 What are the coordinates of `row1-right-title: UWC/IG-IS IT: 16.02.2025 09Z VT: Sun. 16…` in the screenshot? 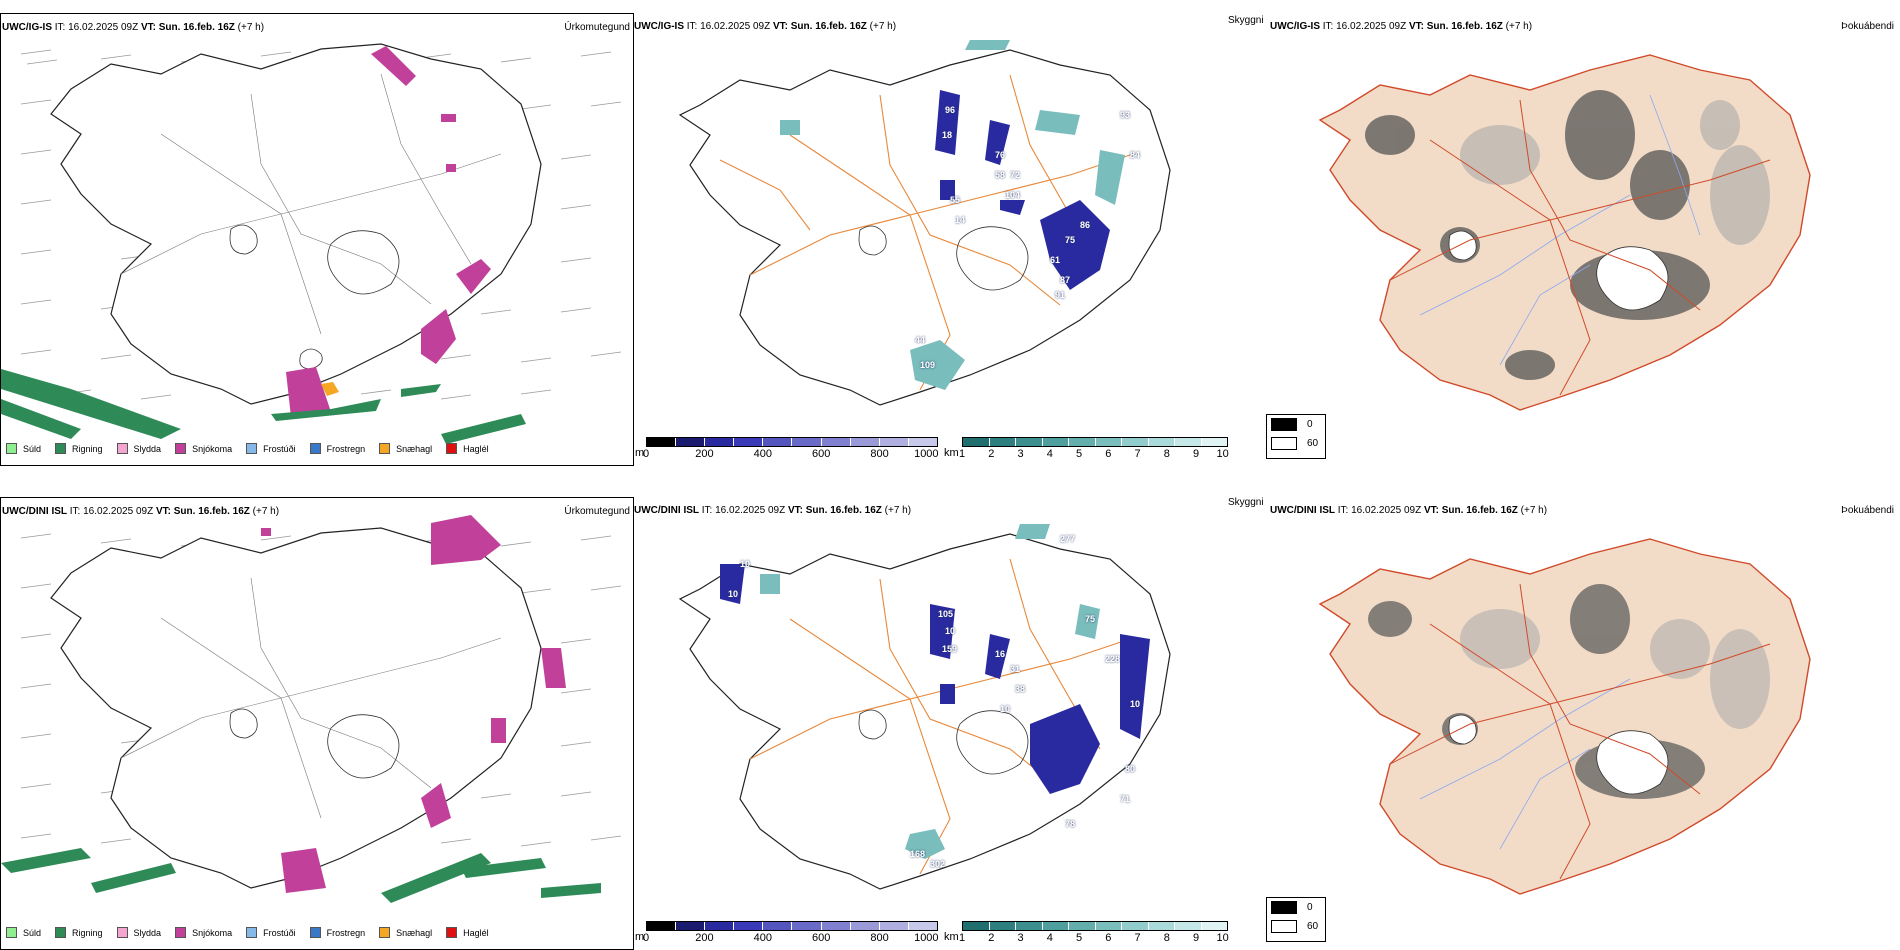 It's located at (1401, 26).